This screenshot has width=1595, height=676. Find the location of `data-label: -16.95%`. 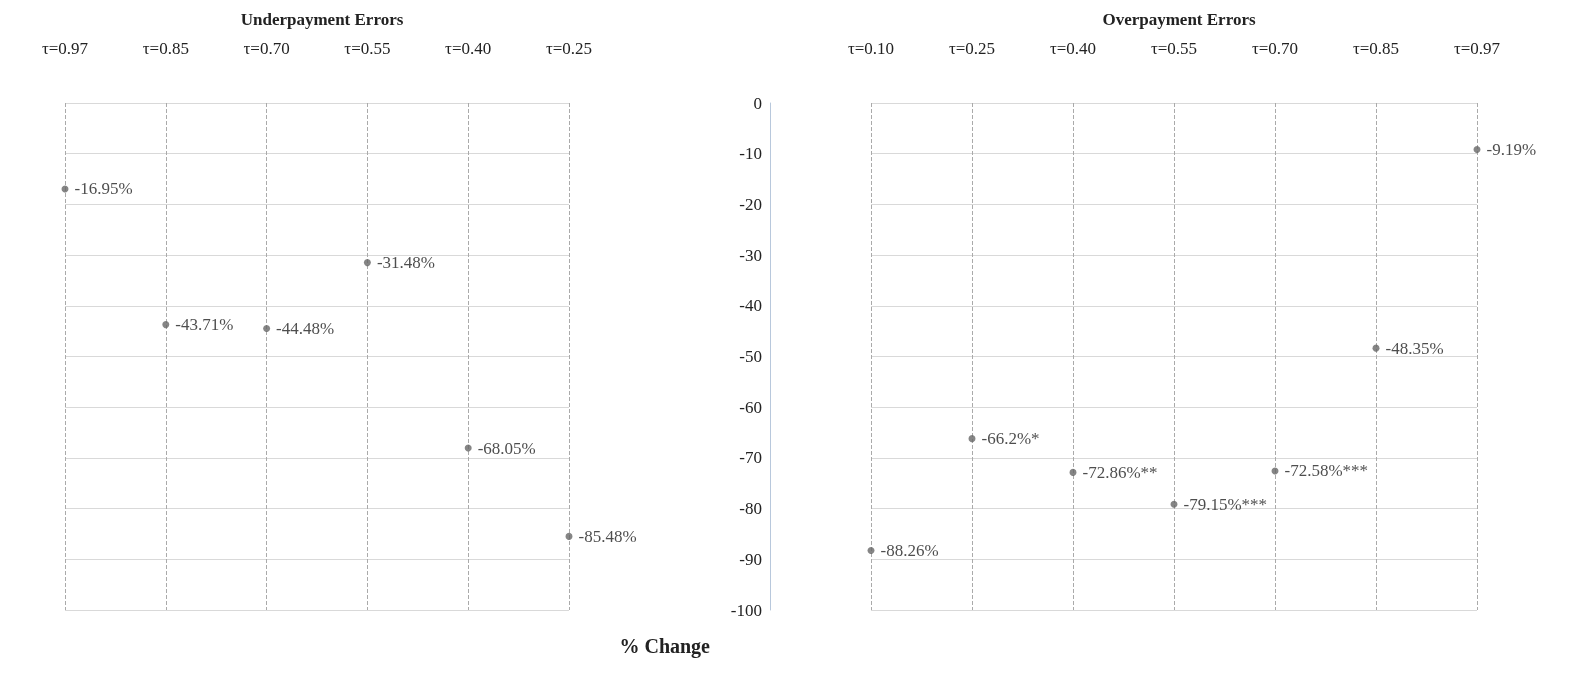

data-label: -16.95% is located at coordinates (103, 189).